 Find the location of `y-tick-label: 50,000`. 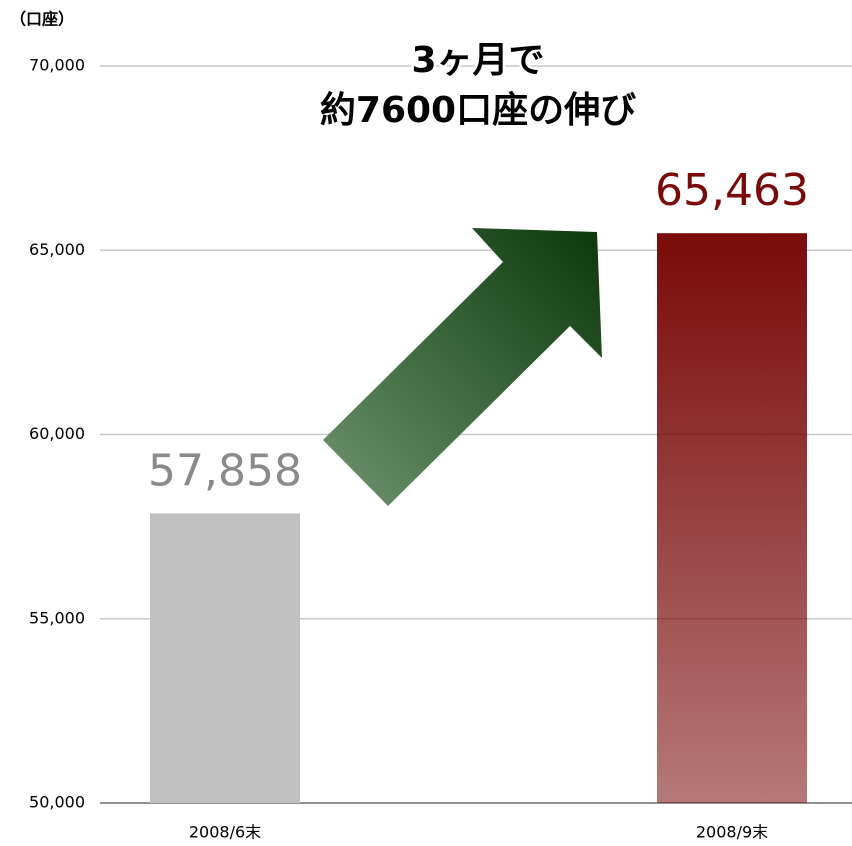

y-tick-label: 50,000 is located at coordinates (57, 802).